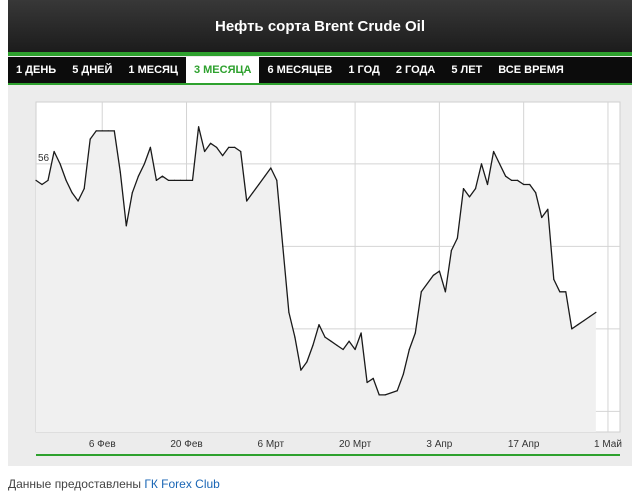 The height and width of the screenshot is (495, 640). I want to click on forex-club-link: ГК Forex Club, so click(182, 484).